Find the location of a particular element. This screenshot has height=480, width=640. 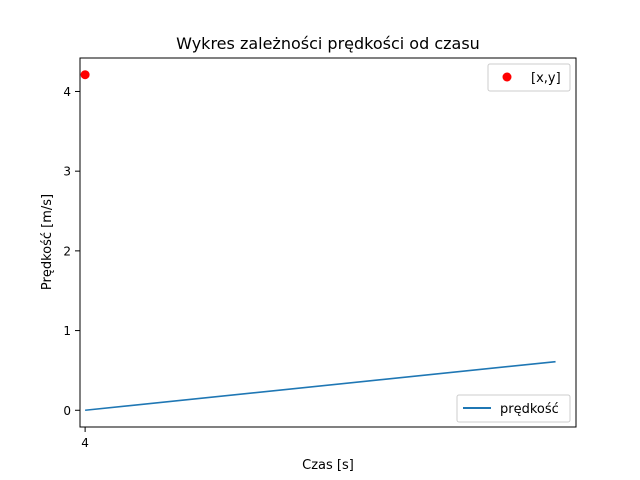

chart-title: Wykres zależności prędkości od czasu is located at coordinates (328, 43).